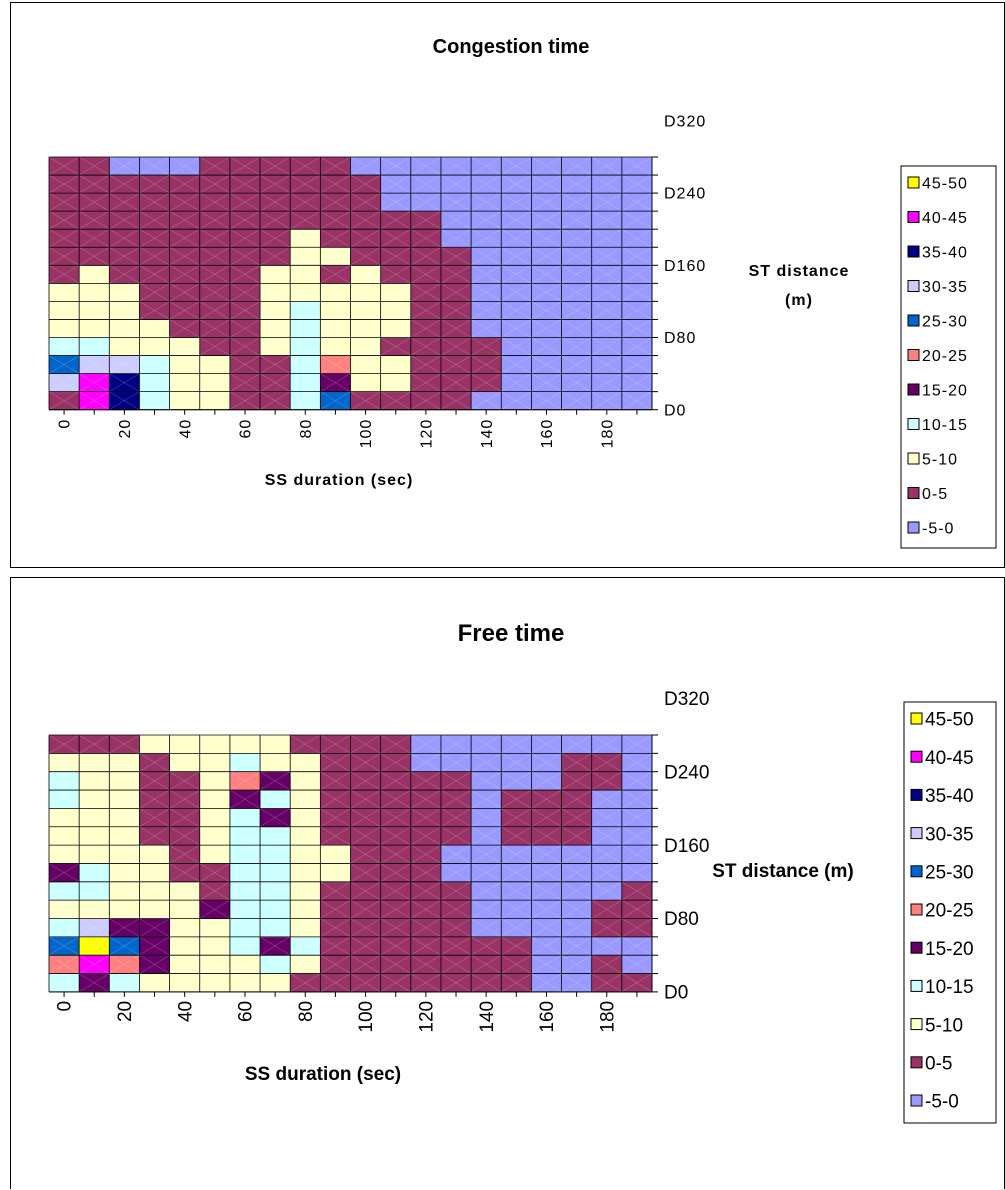  What do you see at coordinates (680, 338) in the screenshot?
I see `y-tick-label: D80` at bounding box center [680, 338].